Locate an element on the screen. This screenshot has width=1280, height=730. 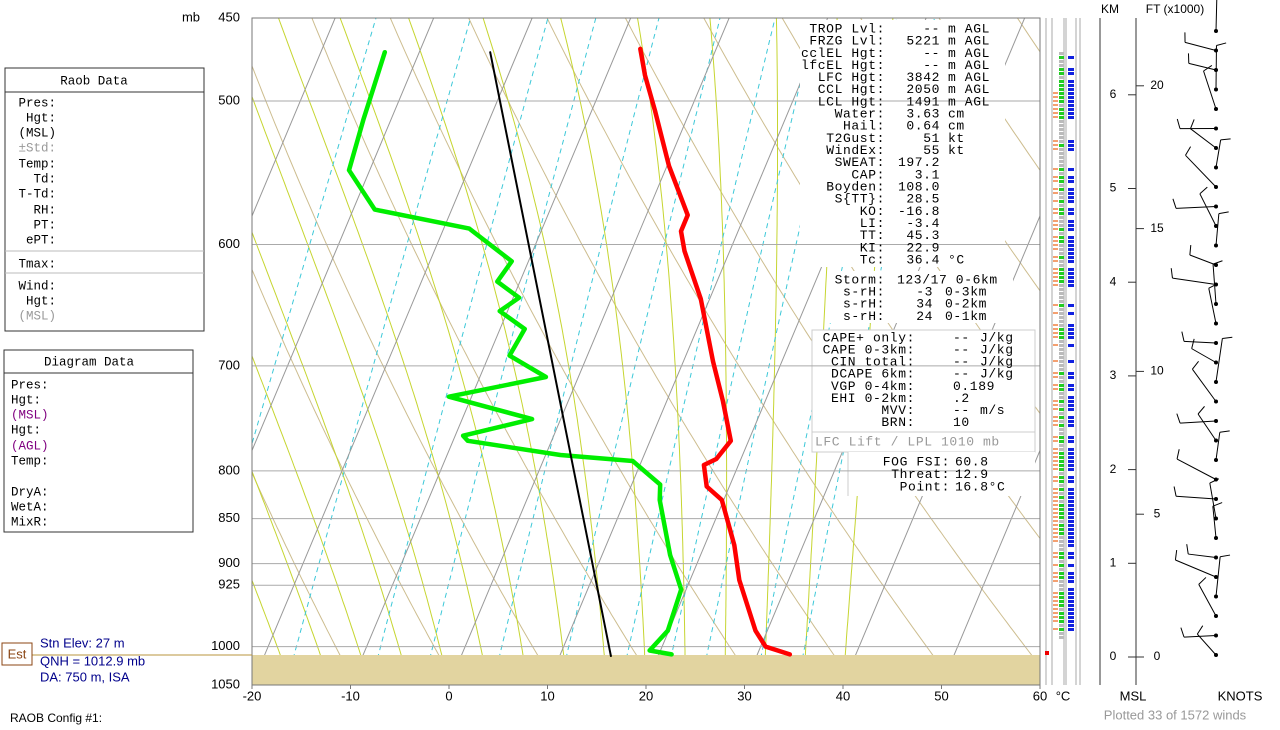
x-tick-label: 0 is located at coordinates (448, 695).